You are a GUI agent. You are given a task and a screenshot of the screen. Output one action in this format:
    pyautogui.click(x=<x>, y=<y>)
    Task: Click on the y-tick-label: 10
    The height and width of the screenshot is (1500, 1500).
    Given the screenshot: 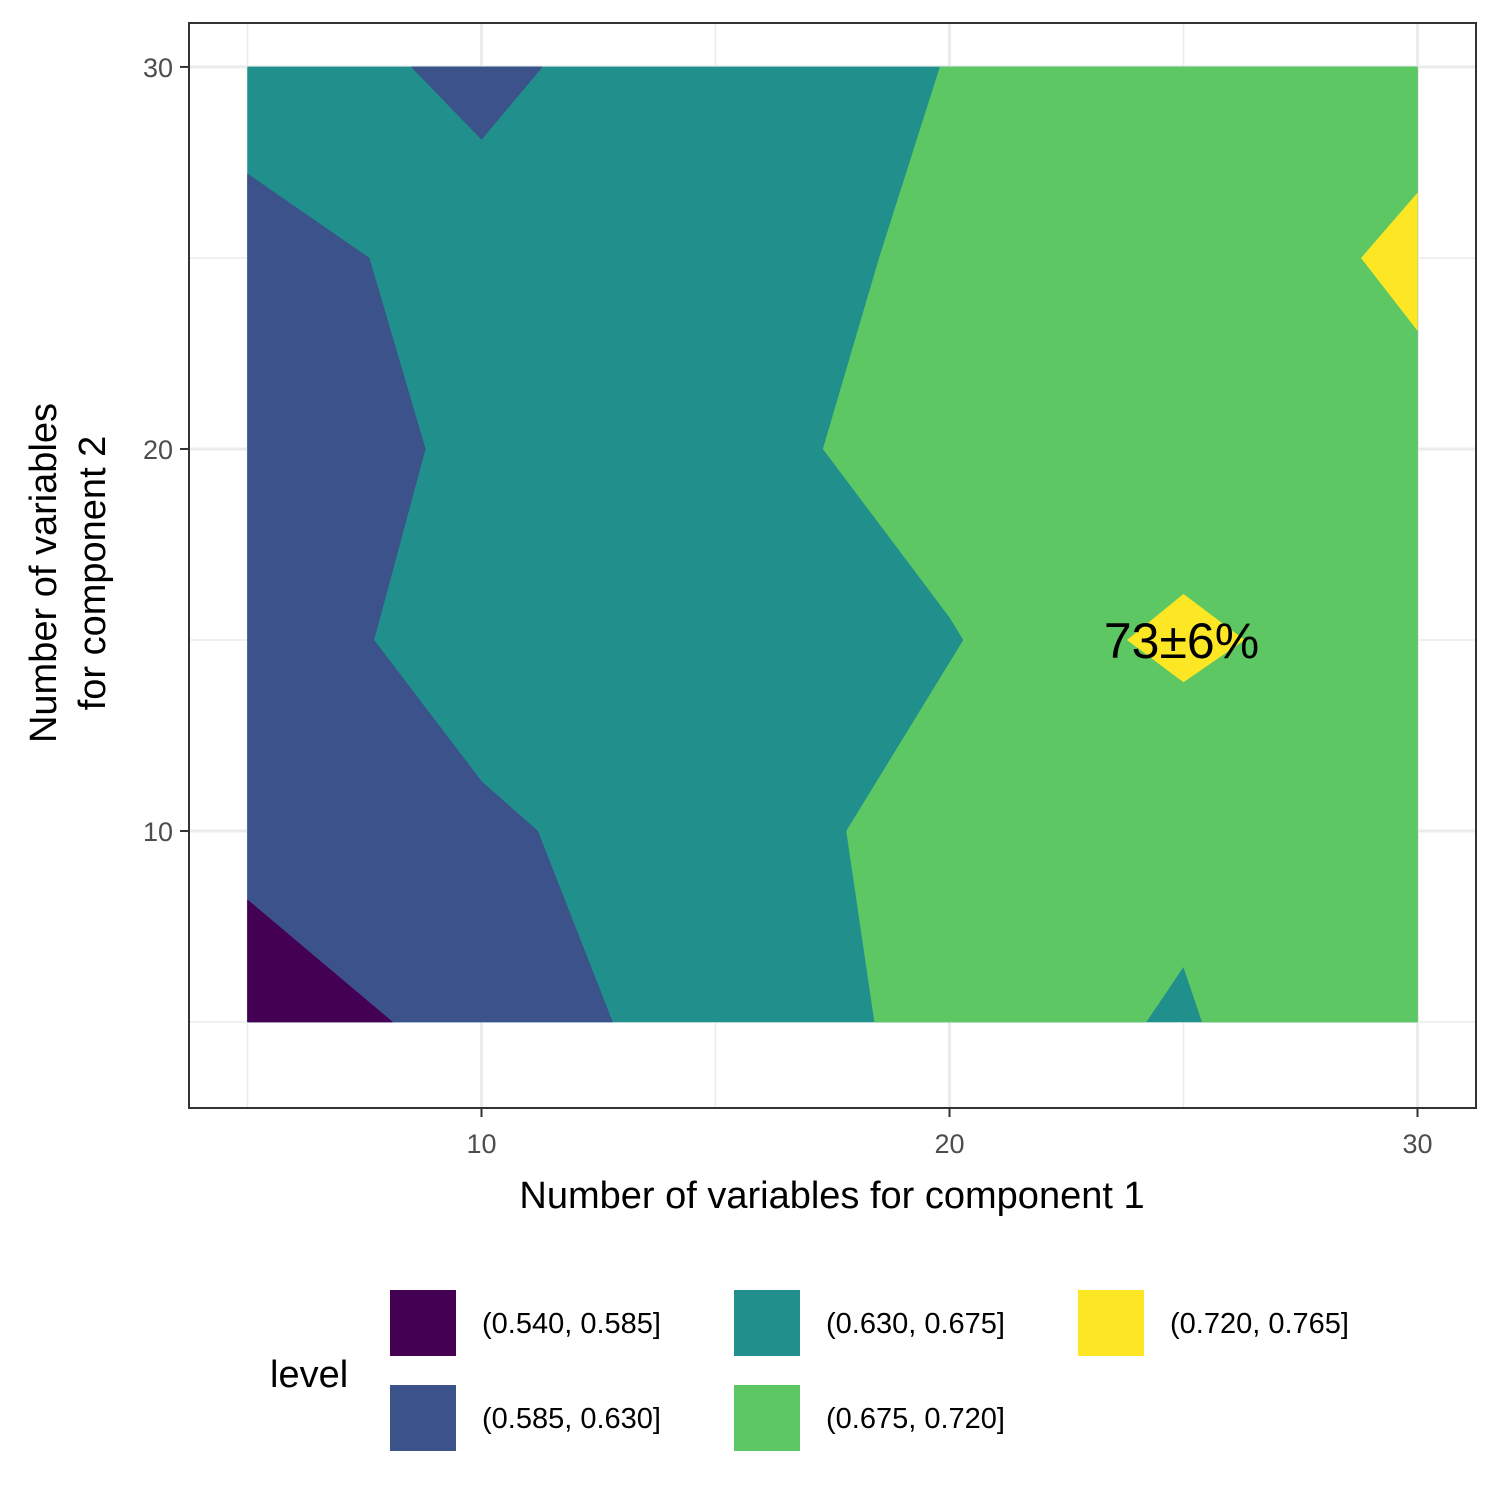 What is the action you would take?
    pyautogui.click(x=158, y=832)
    